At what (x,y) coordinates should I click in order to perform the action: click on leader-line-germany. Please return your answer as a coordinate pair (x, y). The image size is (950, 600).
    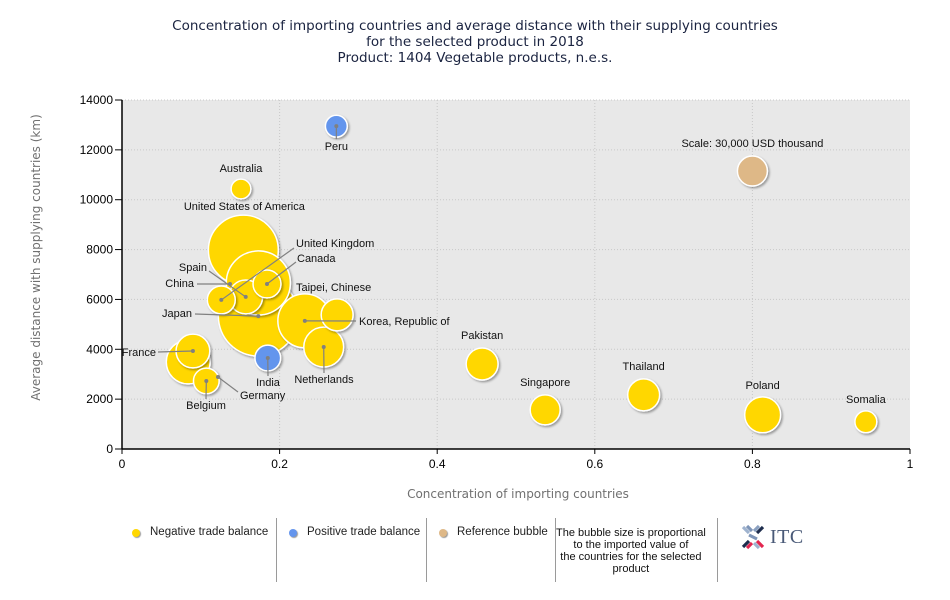
    Looking at the image, I should click on (228, 384).